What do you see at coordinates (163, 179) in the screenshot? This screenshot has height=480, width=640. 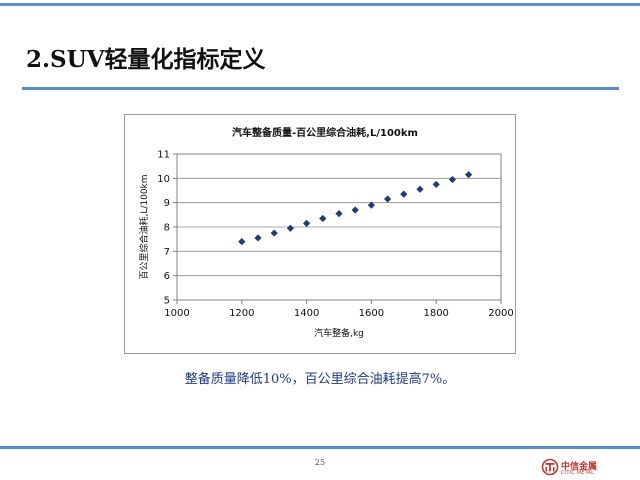 I see `y-tick-label: 10` at bounding box center [163, 179].